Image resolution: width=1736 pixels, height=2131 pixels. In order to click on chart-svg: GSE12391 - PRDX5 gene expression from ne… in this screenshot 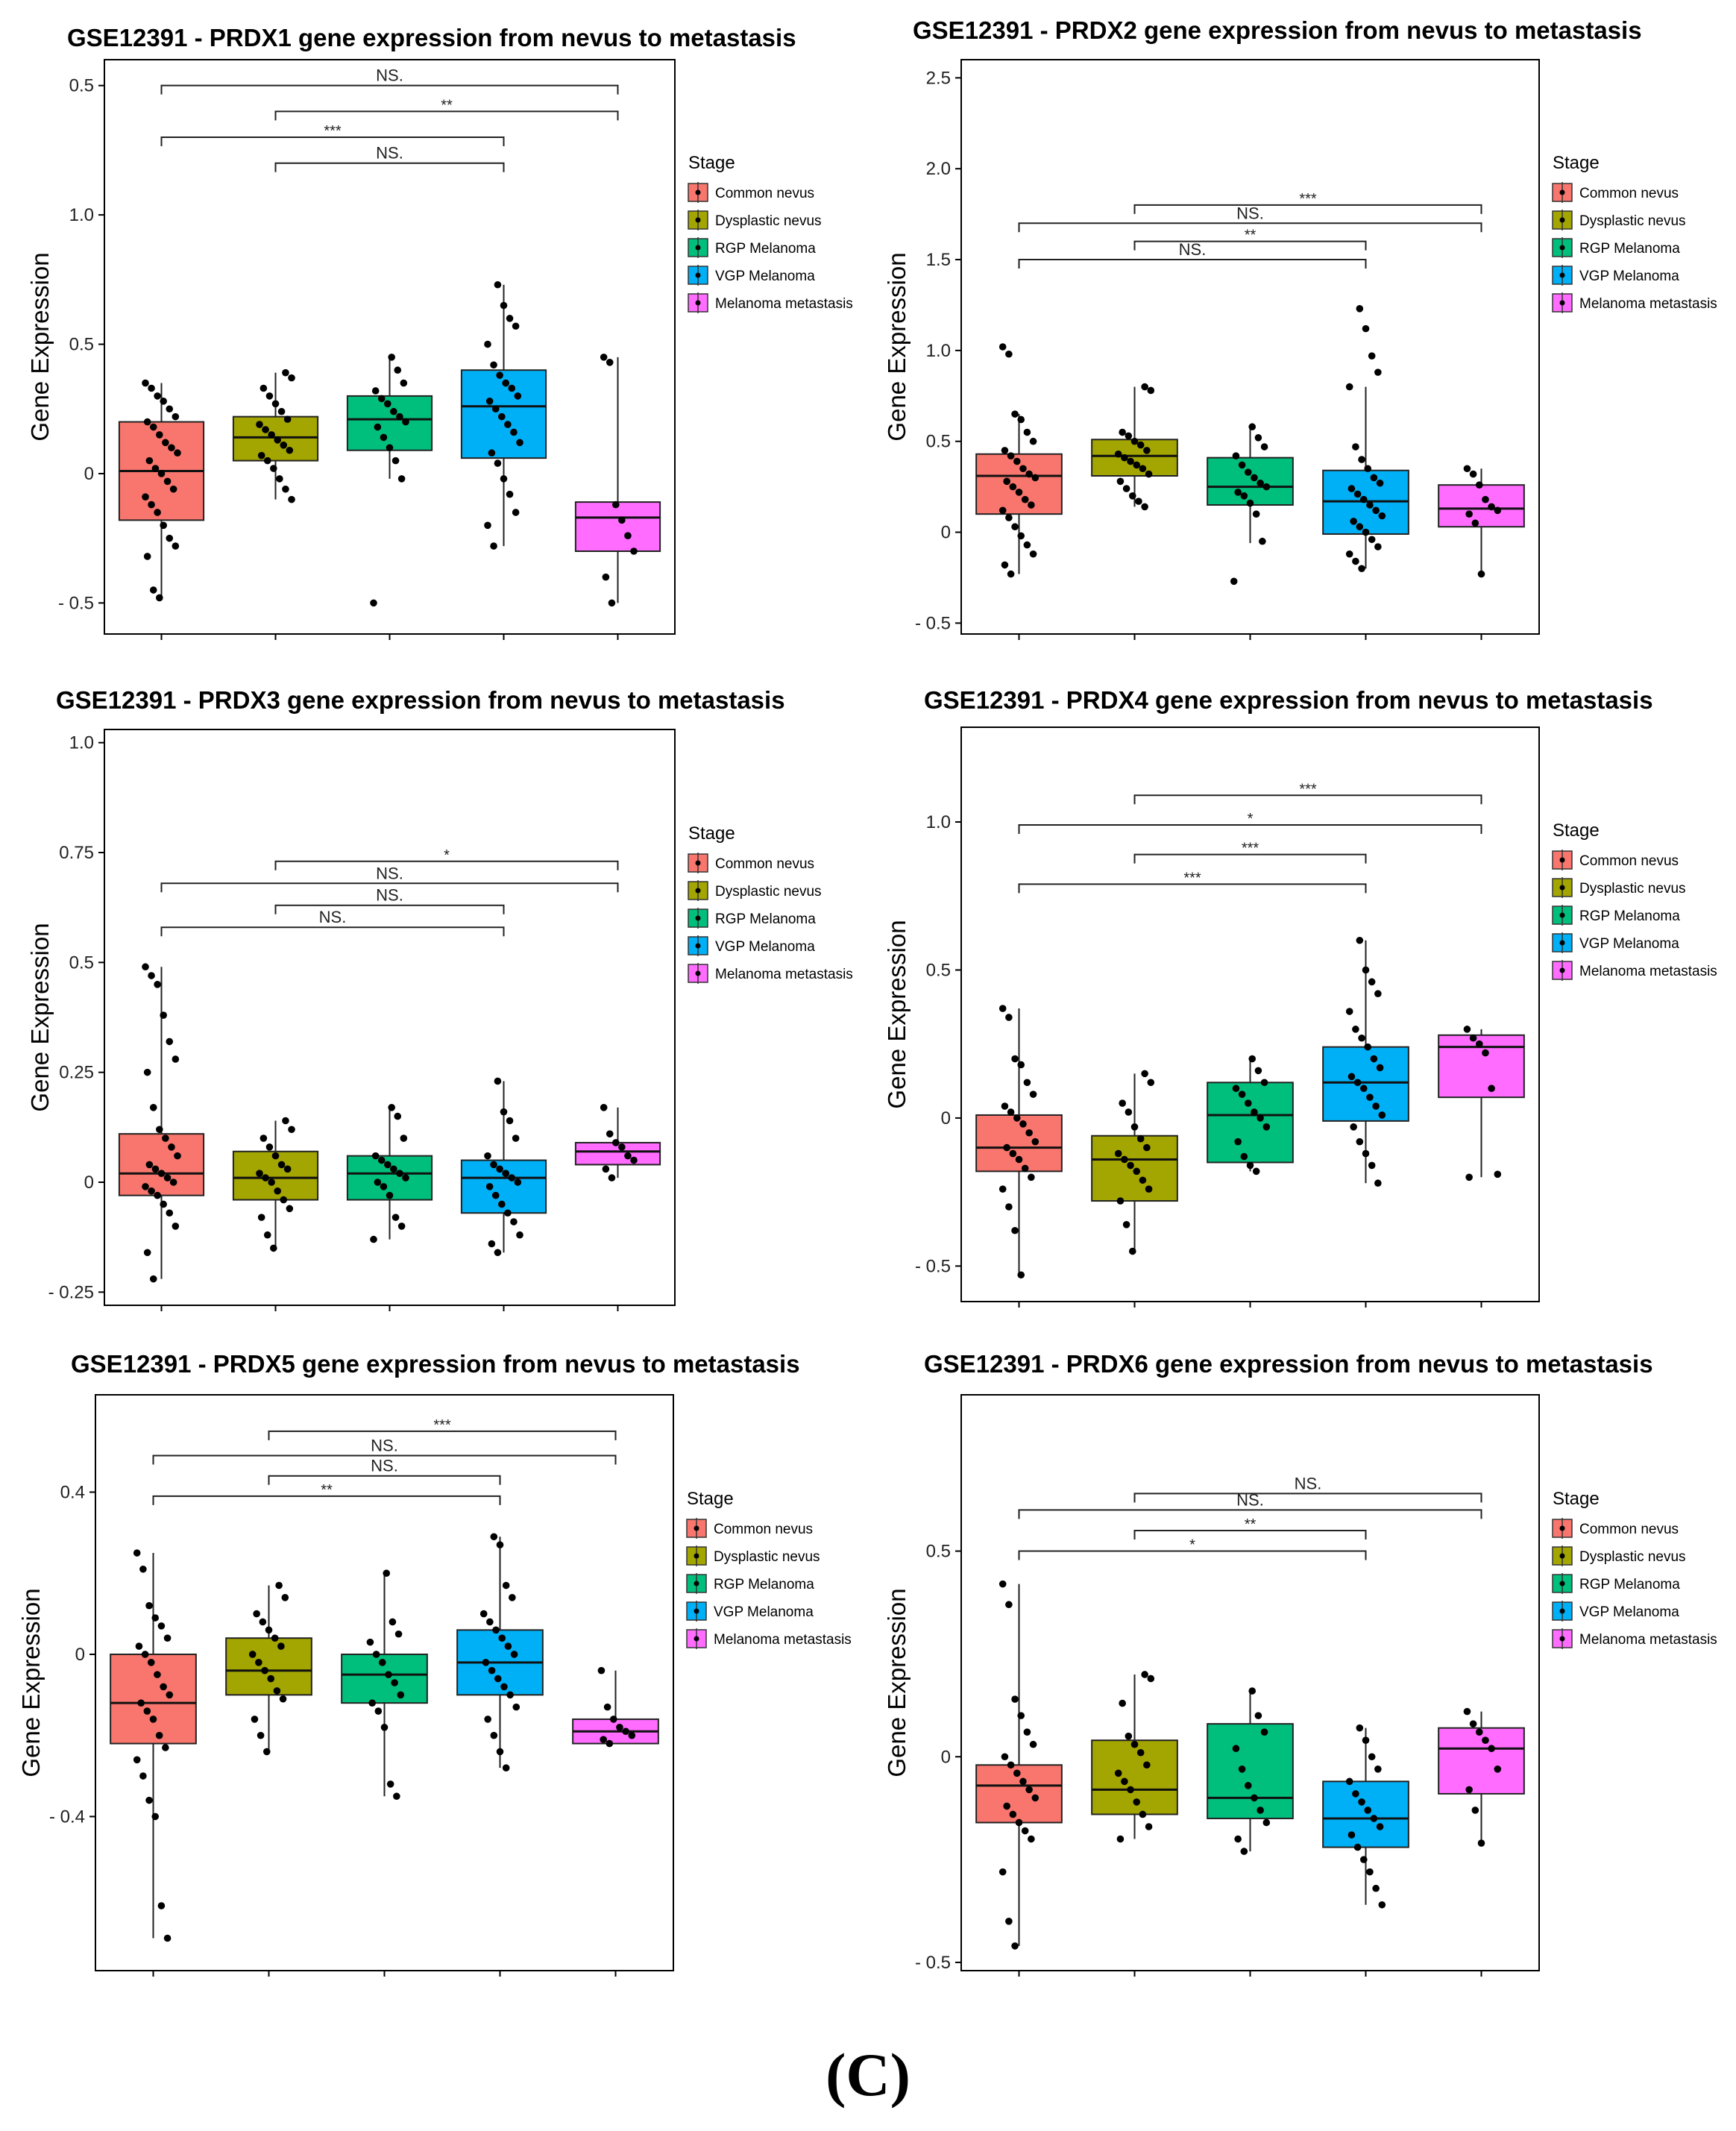, I will do `click(434, 1663)`.